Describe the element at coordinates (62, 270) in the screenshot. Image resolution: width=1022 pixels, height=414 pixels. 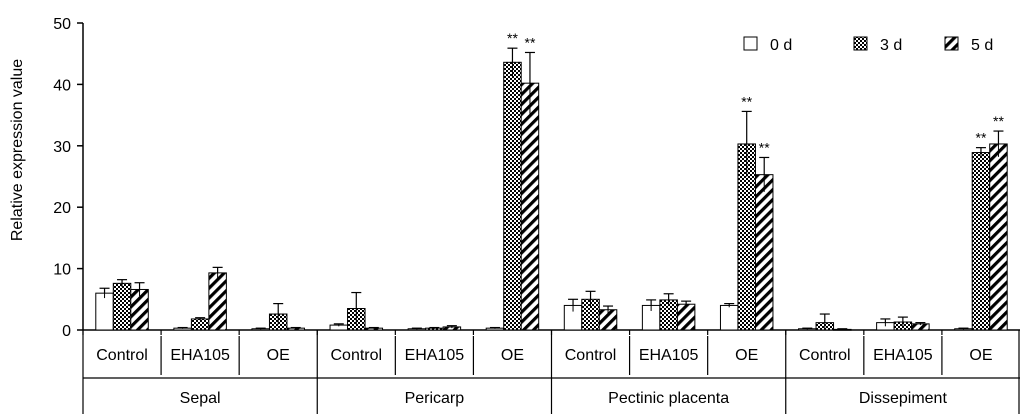
I see `y-tick-label: 10` at that location.